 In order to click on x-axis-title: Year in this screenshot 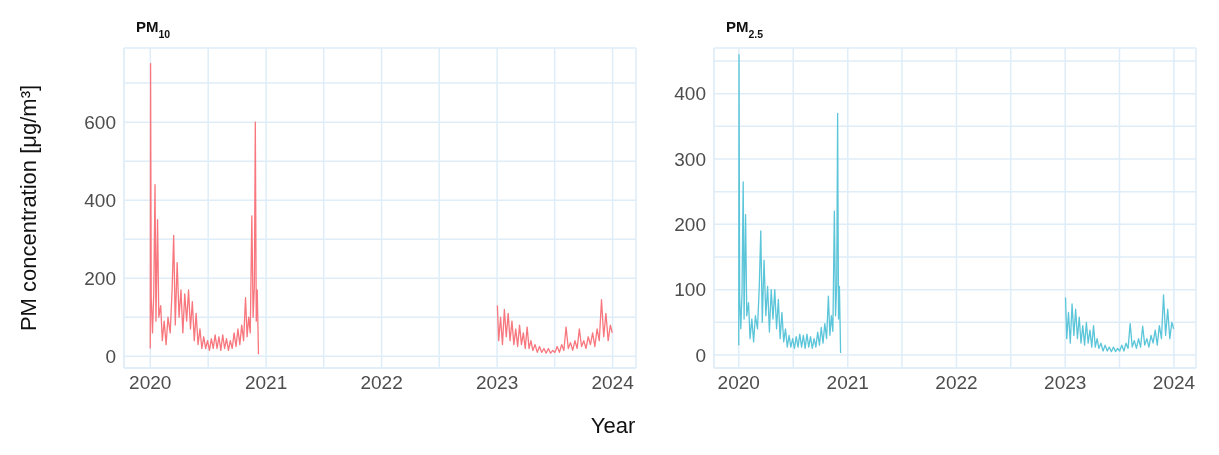, I will do `click(613, 426)`.